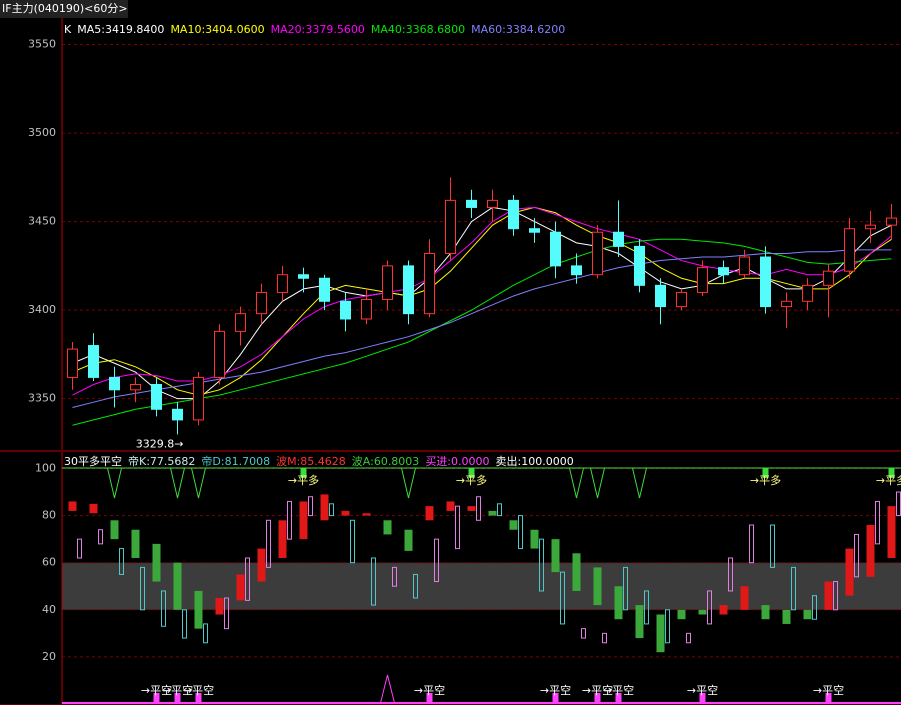 The width and height of the screenshot is (901, 705). What do you see at coordinates (49, 609) in the screenshot?
I see `y-tick-label: 40` at bounding box center [49, 609].